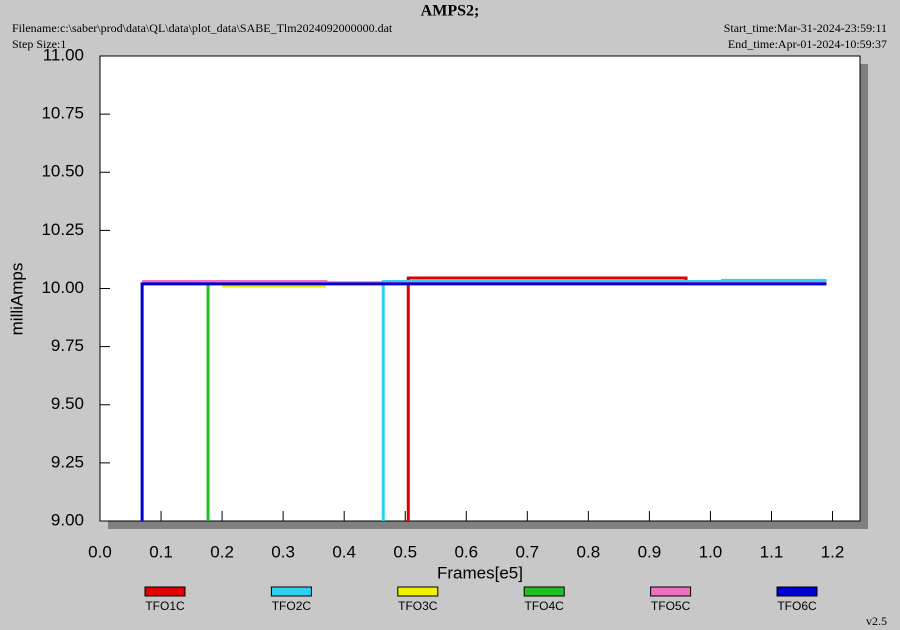 The height and width of the screenshot is (630, 900). I want to click on y-tick-label: 10.25, so click(62, 229).